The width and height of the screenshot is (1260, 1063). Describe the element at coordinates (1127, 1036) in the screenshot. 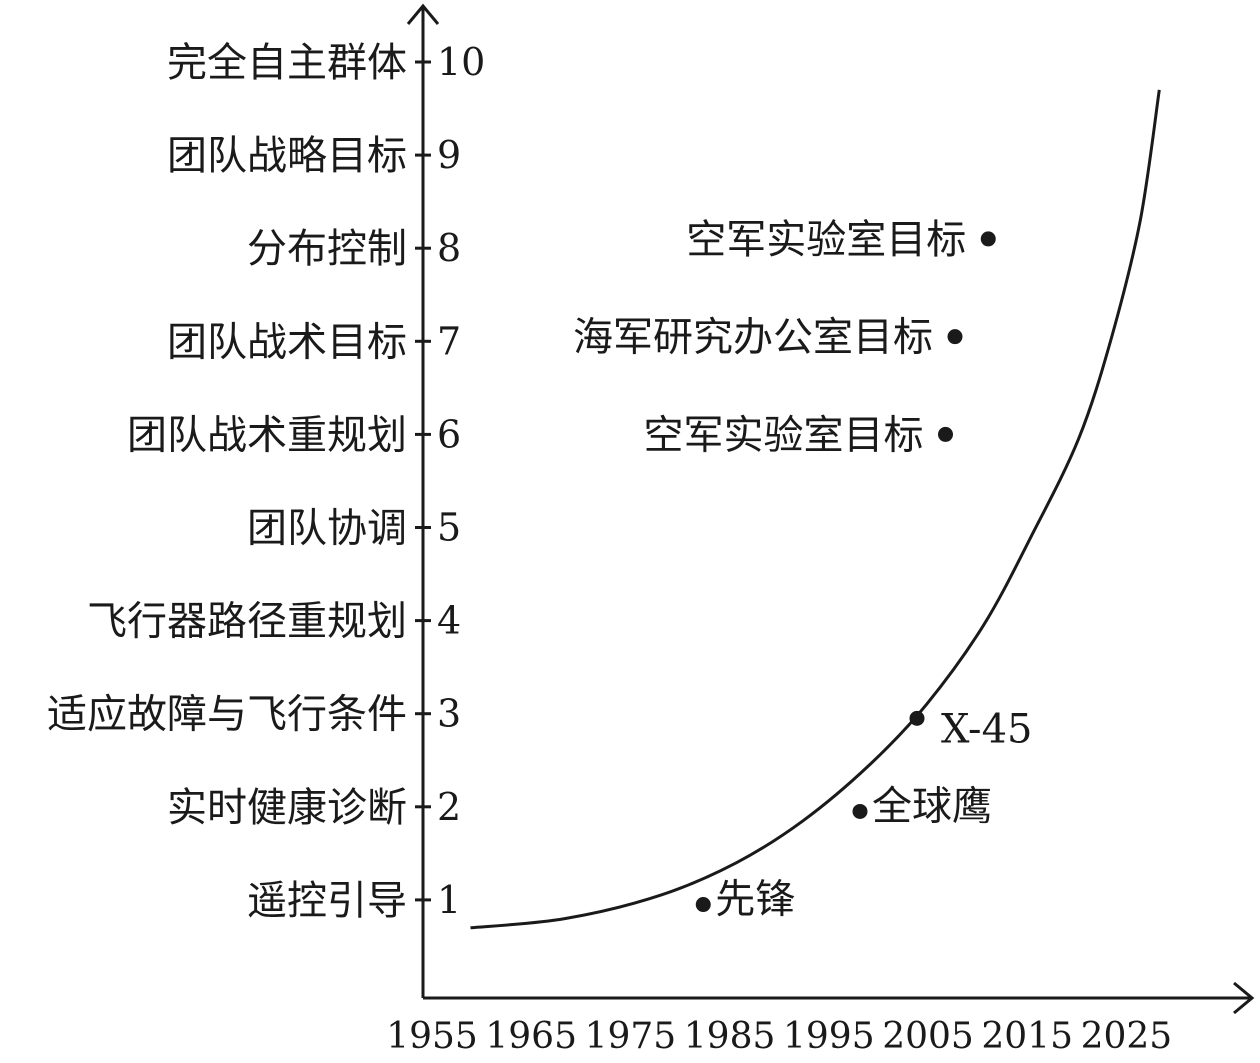

I see `x-tick-label: 2025` at that location.